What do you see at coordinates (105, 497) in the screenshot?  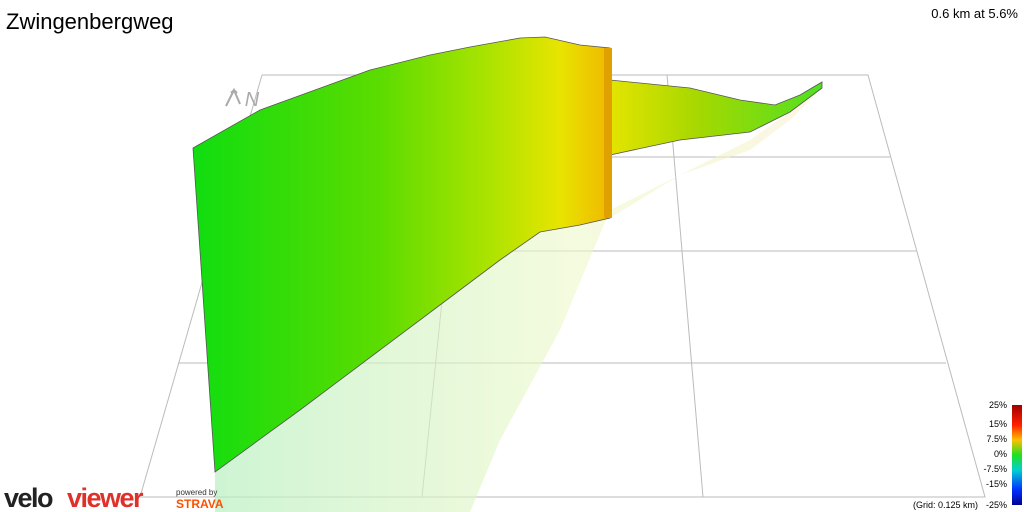 I see `logo-viewer: viewer` at bounding box center [105, 497].